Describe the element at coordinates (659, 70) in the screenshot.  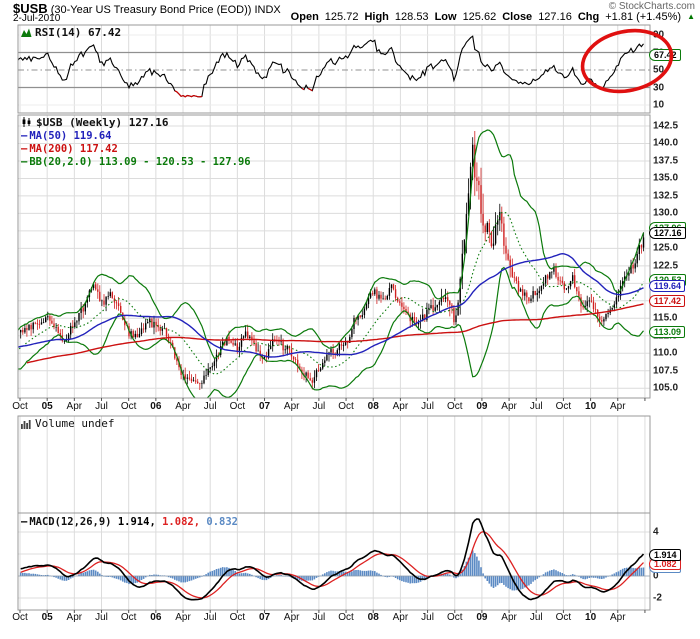
I see `rsi-axis-tick: 50` at that location.